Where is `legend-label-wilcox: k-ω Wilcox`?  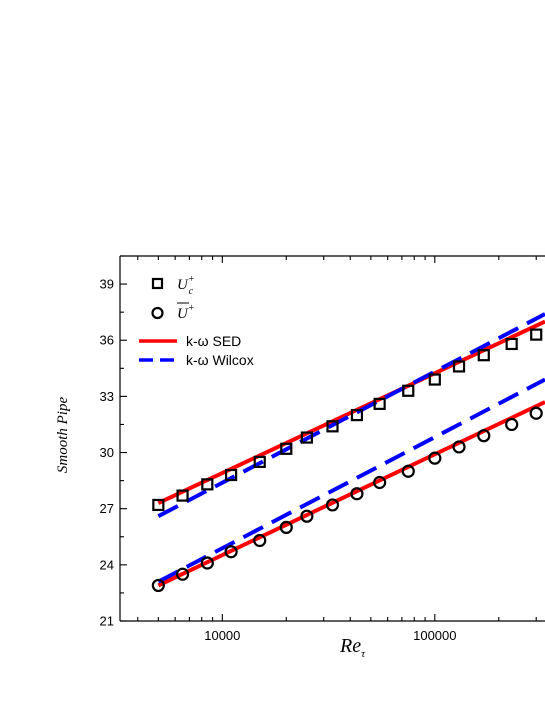 legend-label-wilcox: k-ω Wilcox is located at coordinates (220, 360).